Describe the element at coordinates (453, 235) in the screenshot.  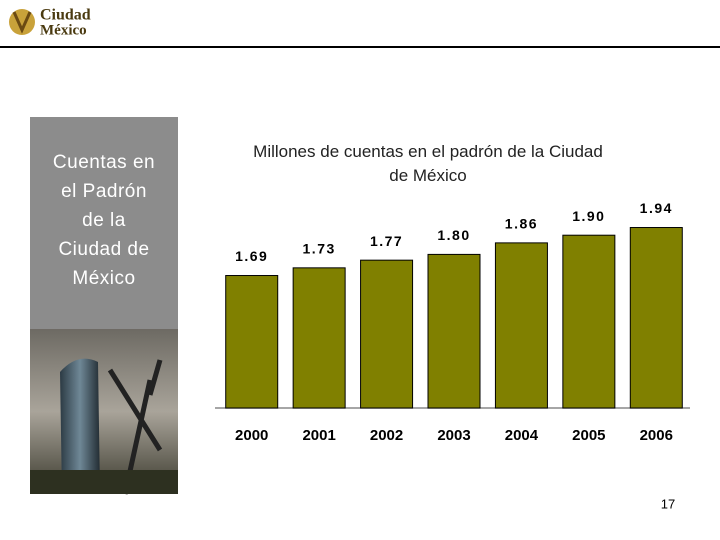
I see `value-label: 1.80` at that location.